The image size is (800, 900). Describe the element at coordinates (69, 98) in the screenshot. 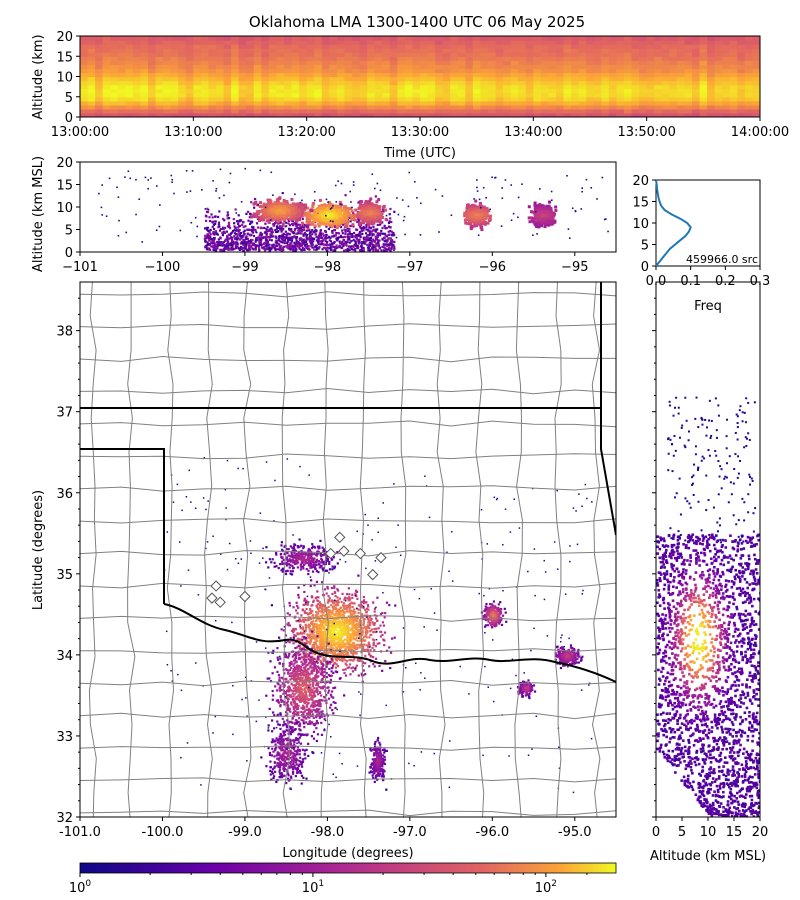

I see `time-y-tick-label: 5` at that location.